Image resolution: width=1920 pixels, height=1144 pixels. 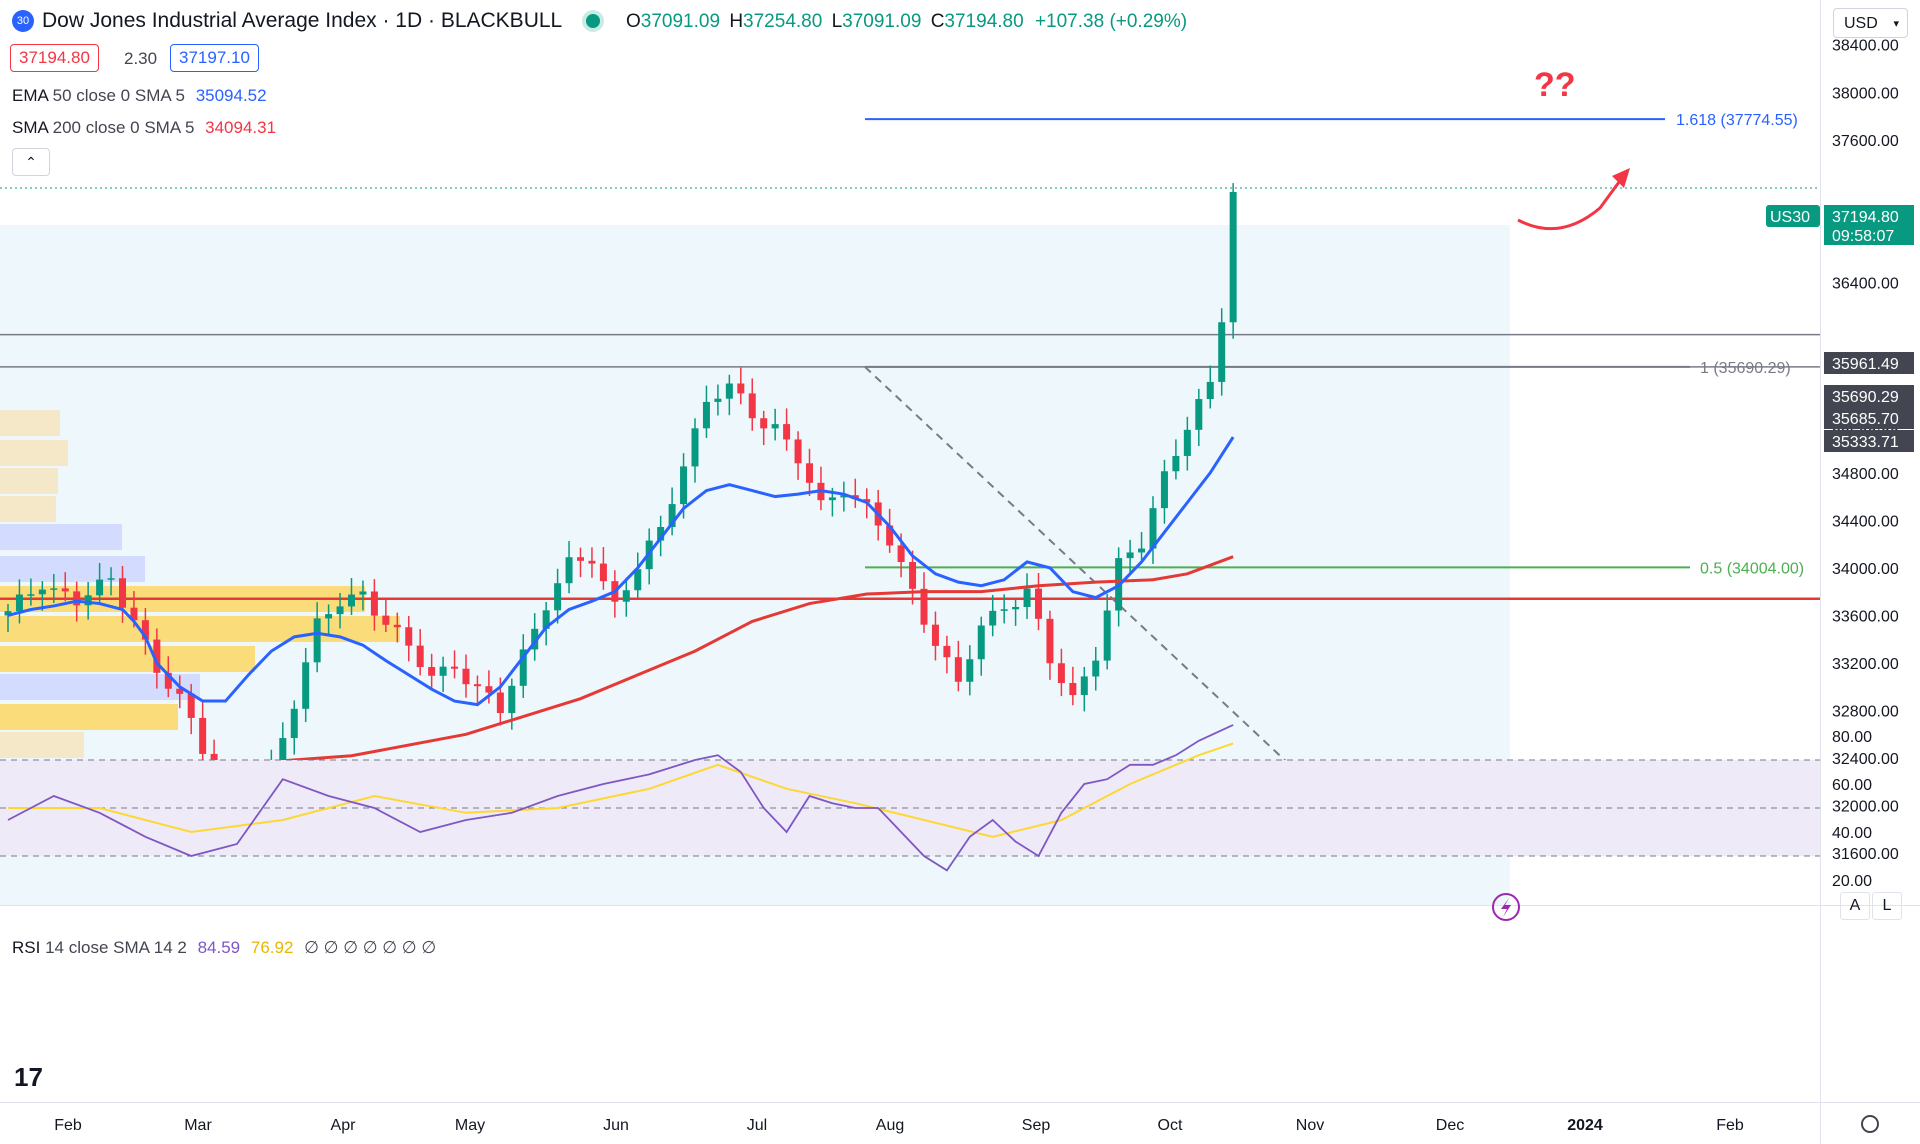 I want to click on price-tick-label: 34400.00, so click(x=1865, y=521).